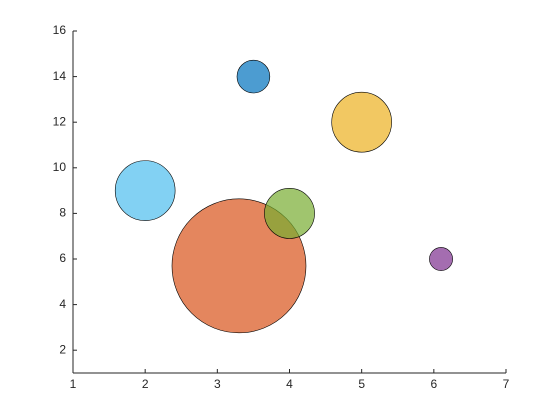 The image size is (560, 420). What do you see at coordinates (60, 121) in the screenshot?
I see `y-tick-label: 12` at bounding box center [60, 121].